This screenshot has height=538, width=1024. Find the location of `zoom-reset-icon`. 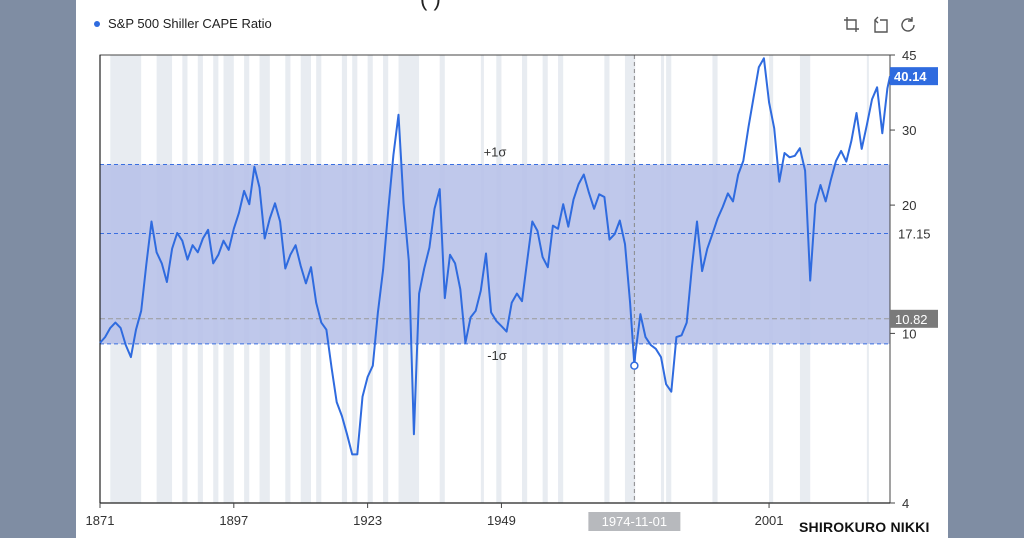

zoom-reset-icon is located at coordinates (880, 25).